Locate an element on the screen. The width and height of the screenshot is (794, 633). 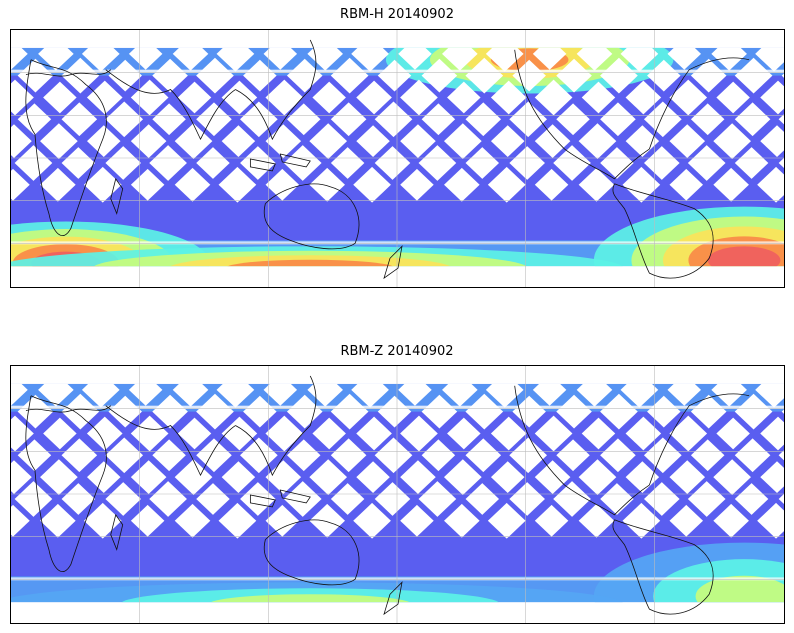
top-map-title: RBM-H 20140902 is located at coordinates (397, 14).